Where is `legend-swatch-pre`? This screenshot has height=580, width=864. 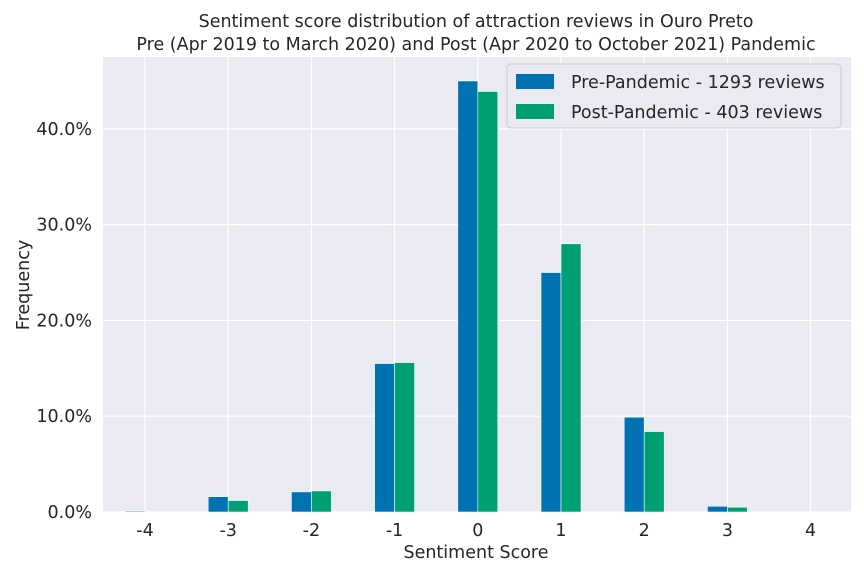
legend-swatch-pre is located at coordinates (535, 81).